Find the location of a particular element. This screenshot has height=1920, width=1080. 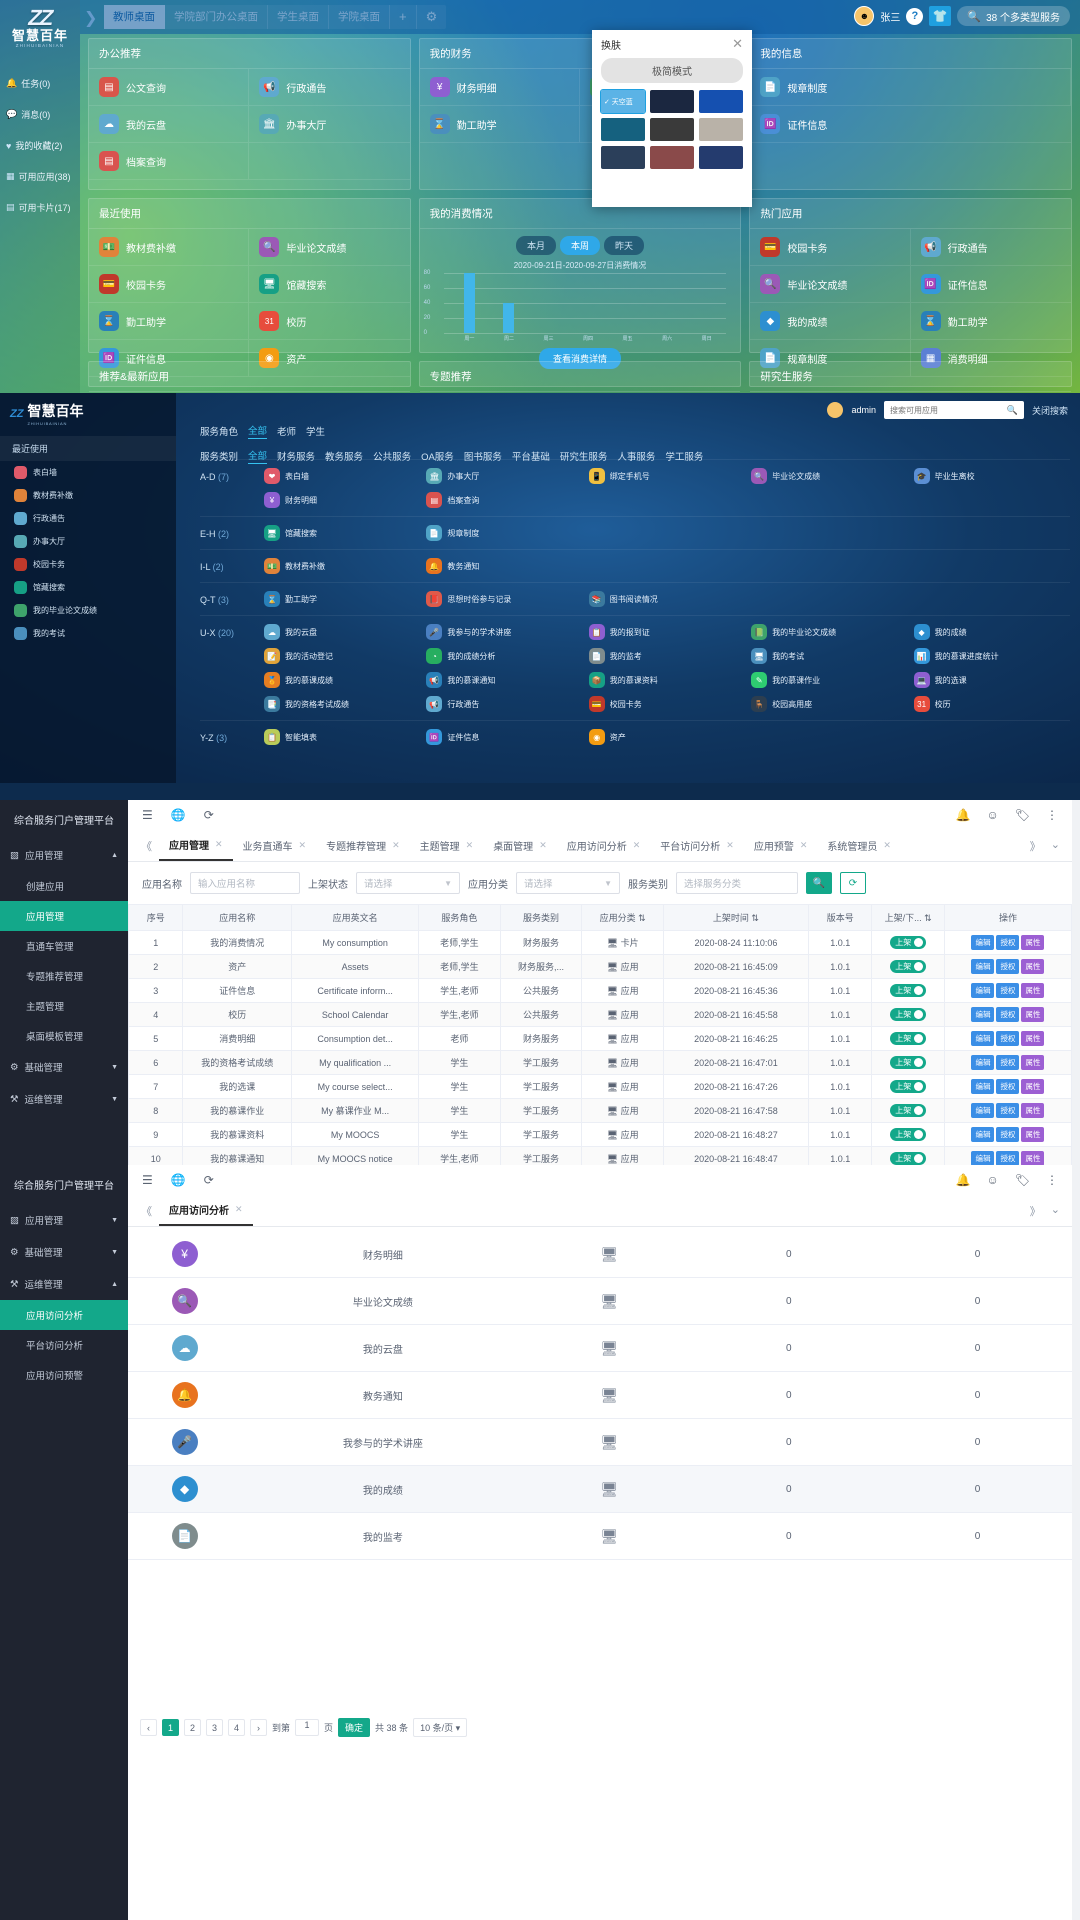

app-item: ¥ 财务明细 is located at coordinates (342, 500).